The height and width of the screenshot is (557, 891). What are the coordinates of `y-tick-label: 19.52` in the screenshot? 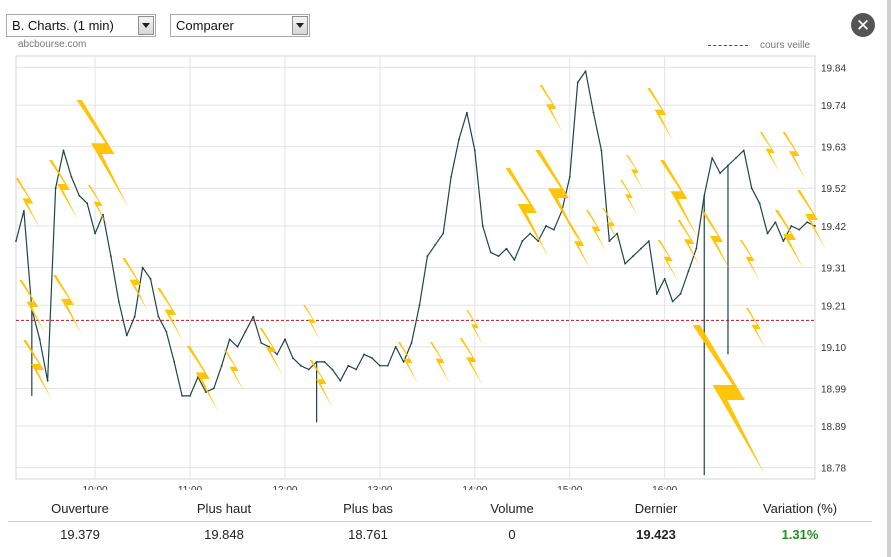 It's located at (833, 189).